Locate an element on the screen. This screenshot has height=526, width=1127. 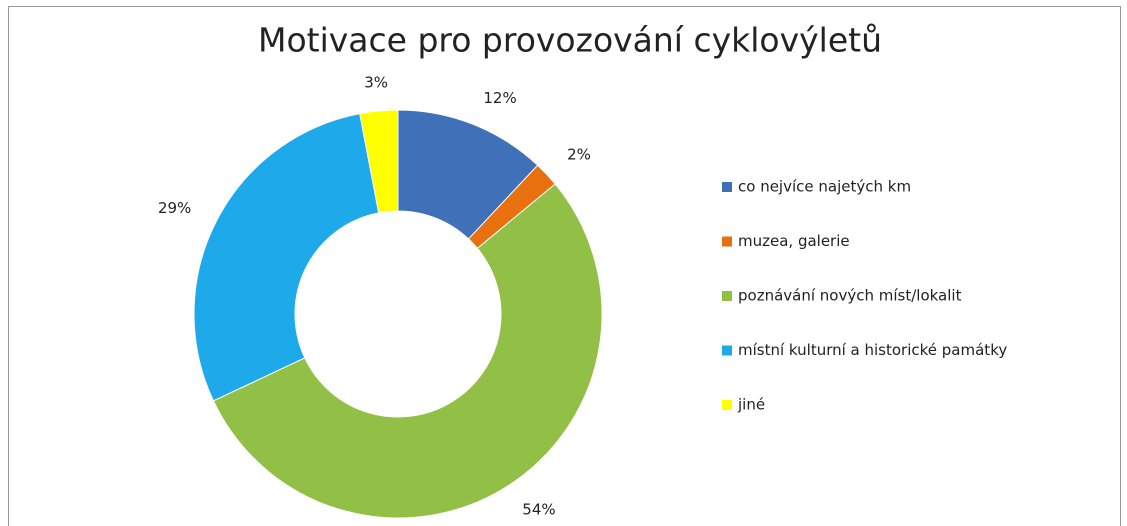
data-label: 54% is located at coordinates (538, 509).